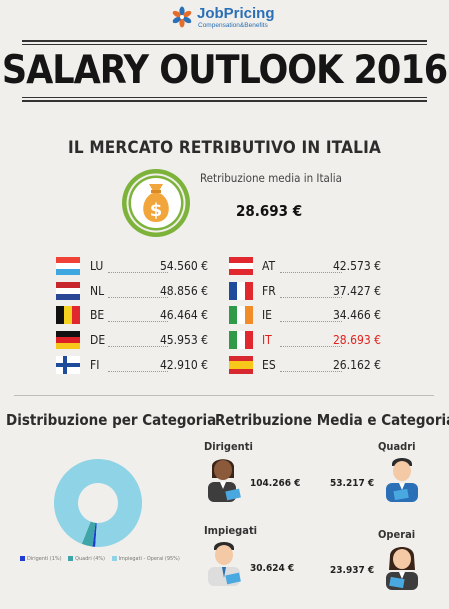  What do you see at coordinates (233, 25) in the screenshot?
I see `logo-tagline: Compensation&Benefits` at bounding box center [233, 25].